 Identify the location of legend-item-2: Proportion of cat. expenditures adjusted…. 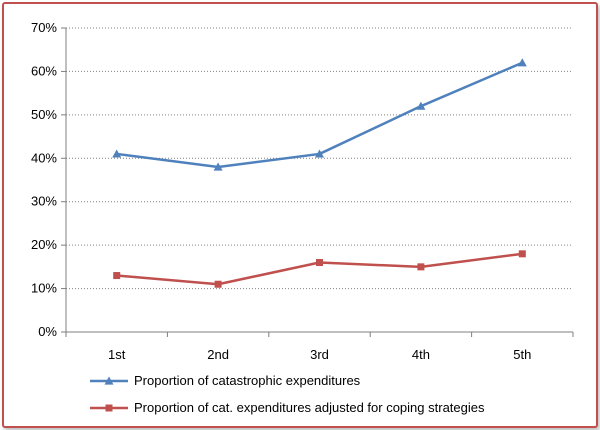
(287, 407).